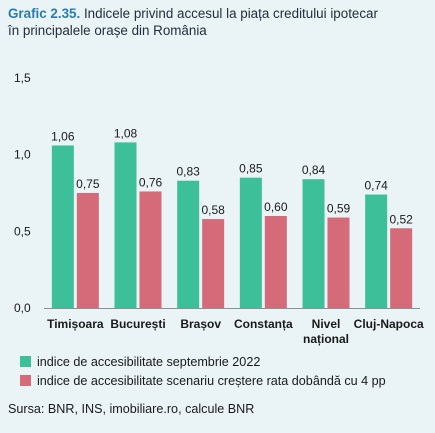 The height and width of the screenshot is (433, 435). I want to click on data-label: 0,84, so click(314, 170).